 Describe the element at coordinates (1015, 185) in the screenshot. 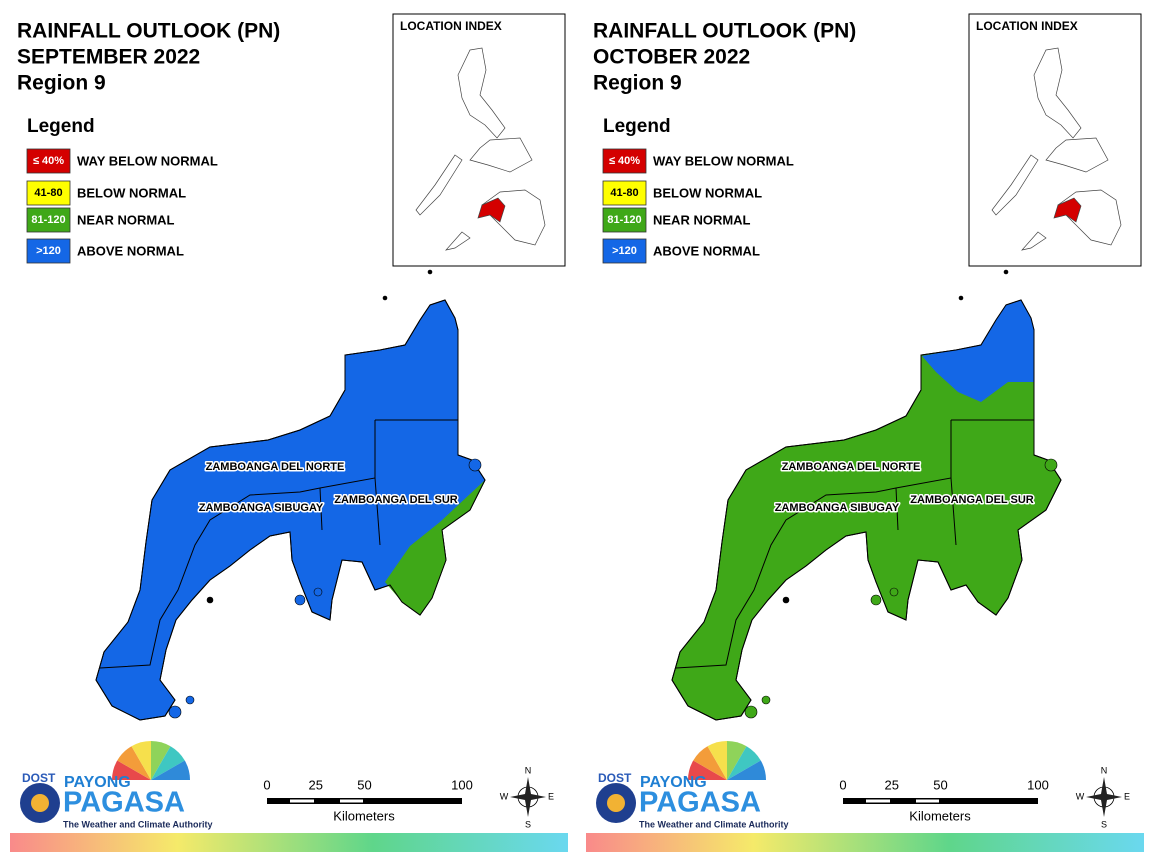

I see `palawan` at that location.